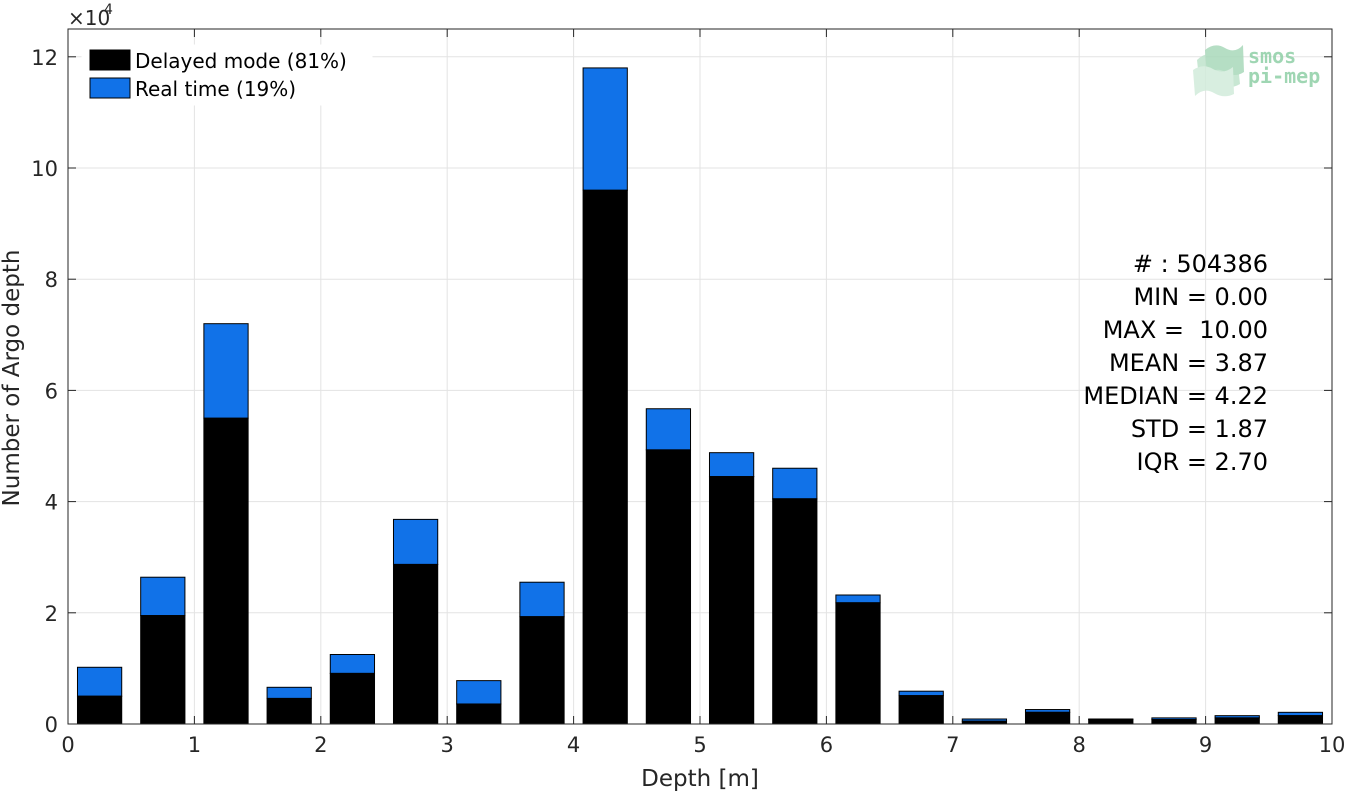  Describe the element at coordinates (1079, 745) in the screenshot. I see `x-tick-label: 8` at that location.